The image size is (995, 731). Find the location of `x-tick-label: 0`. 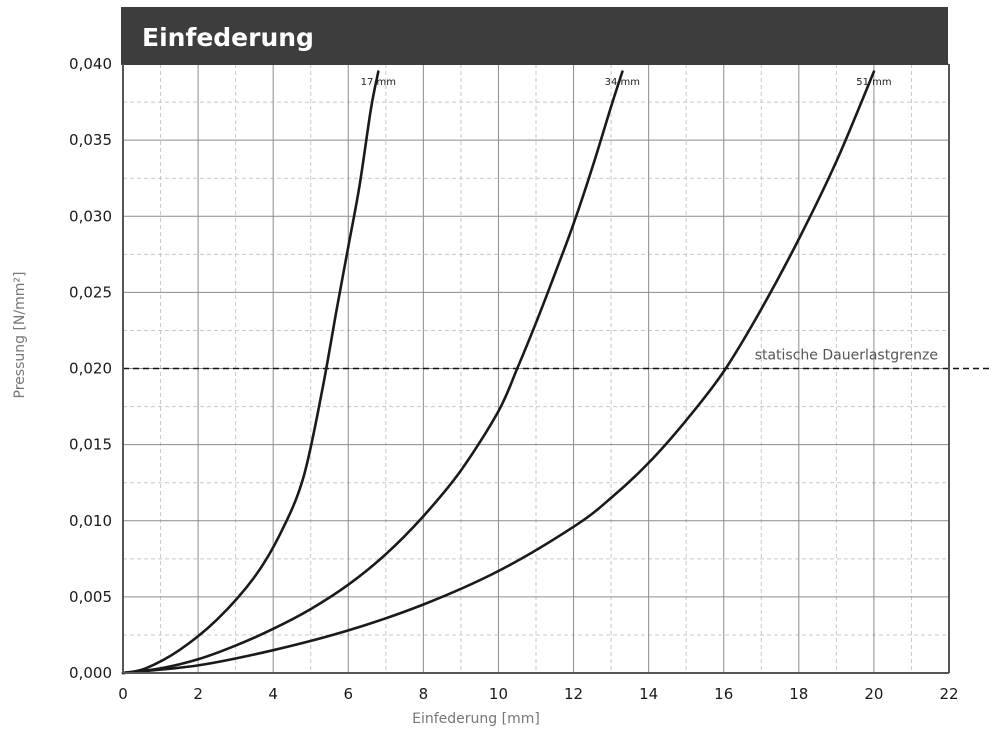

x-tick-label: 0 is located at coordinates (123, 694).